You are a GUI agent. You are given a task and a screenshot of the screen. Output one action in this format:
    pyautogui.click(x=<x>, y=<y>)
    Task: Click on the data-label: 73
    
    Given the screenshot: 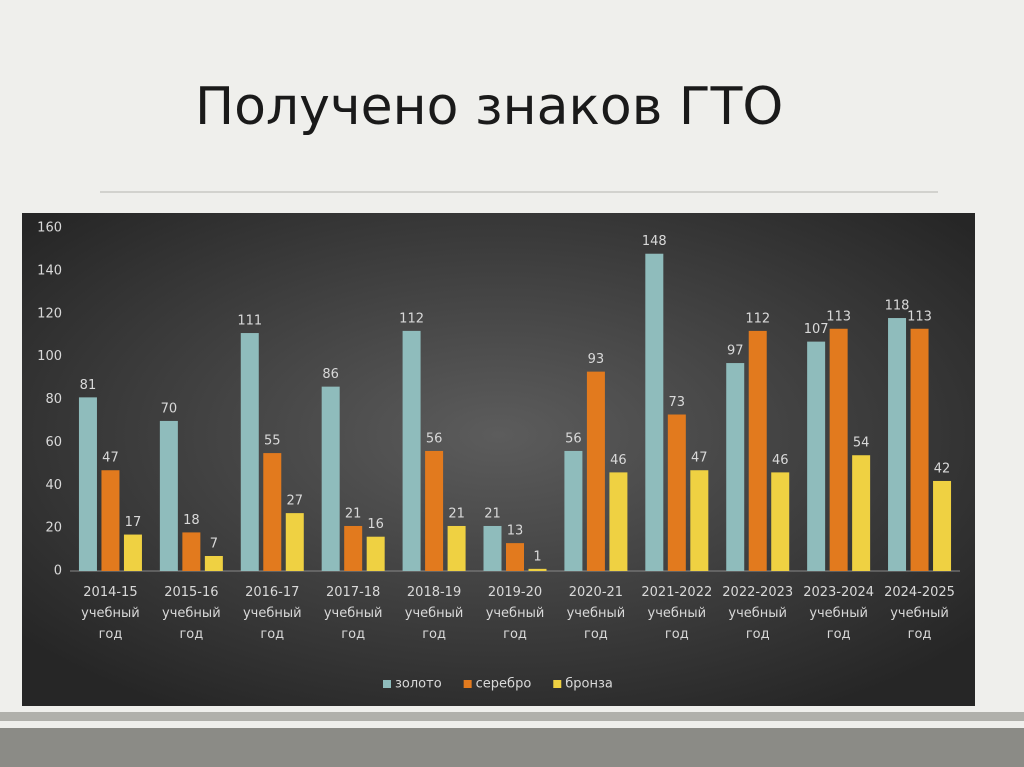 What is the action you would take?
    pyautogui.click(x=677, y=402)
    